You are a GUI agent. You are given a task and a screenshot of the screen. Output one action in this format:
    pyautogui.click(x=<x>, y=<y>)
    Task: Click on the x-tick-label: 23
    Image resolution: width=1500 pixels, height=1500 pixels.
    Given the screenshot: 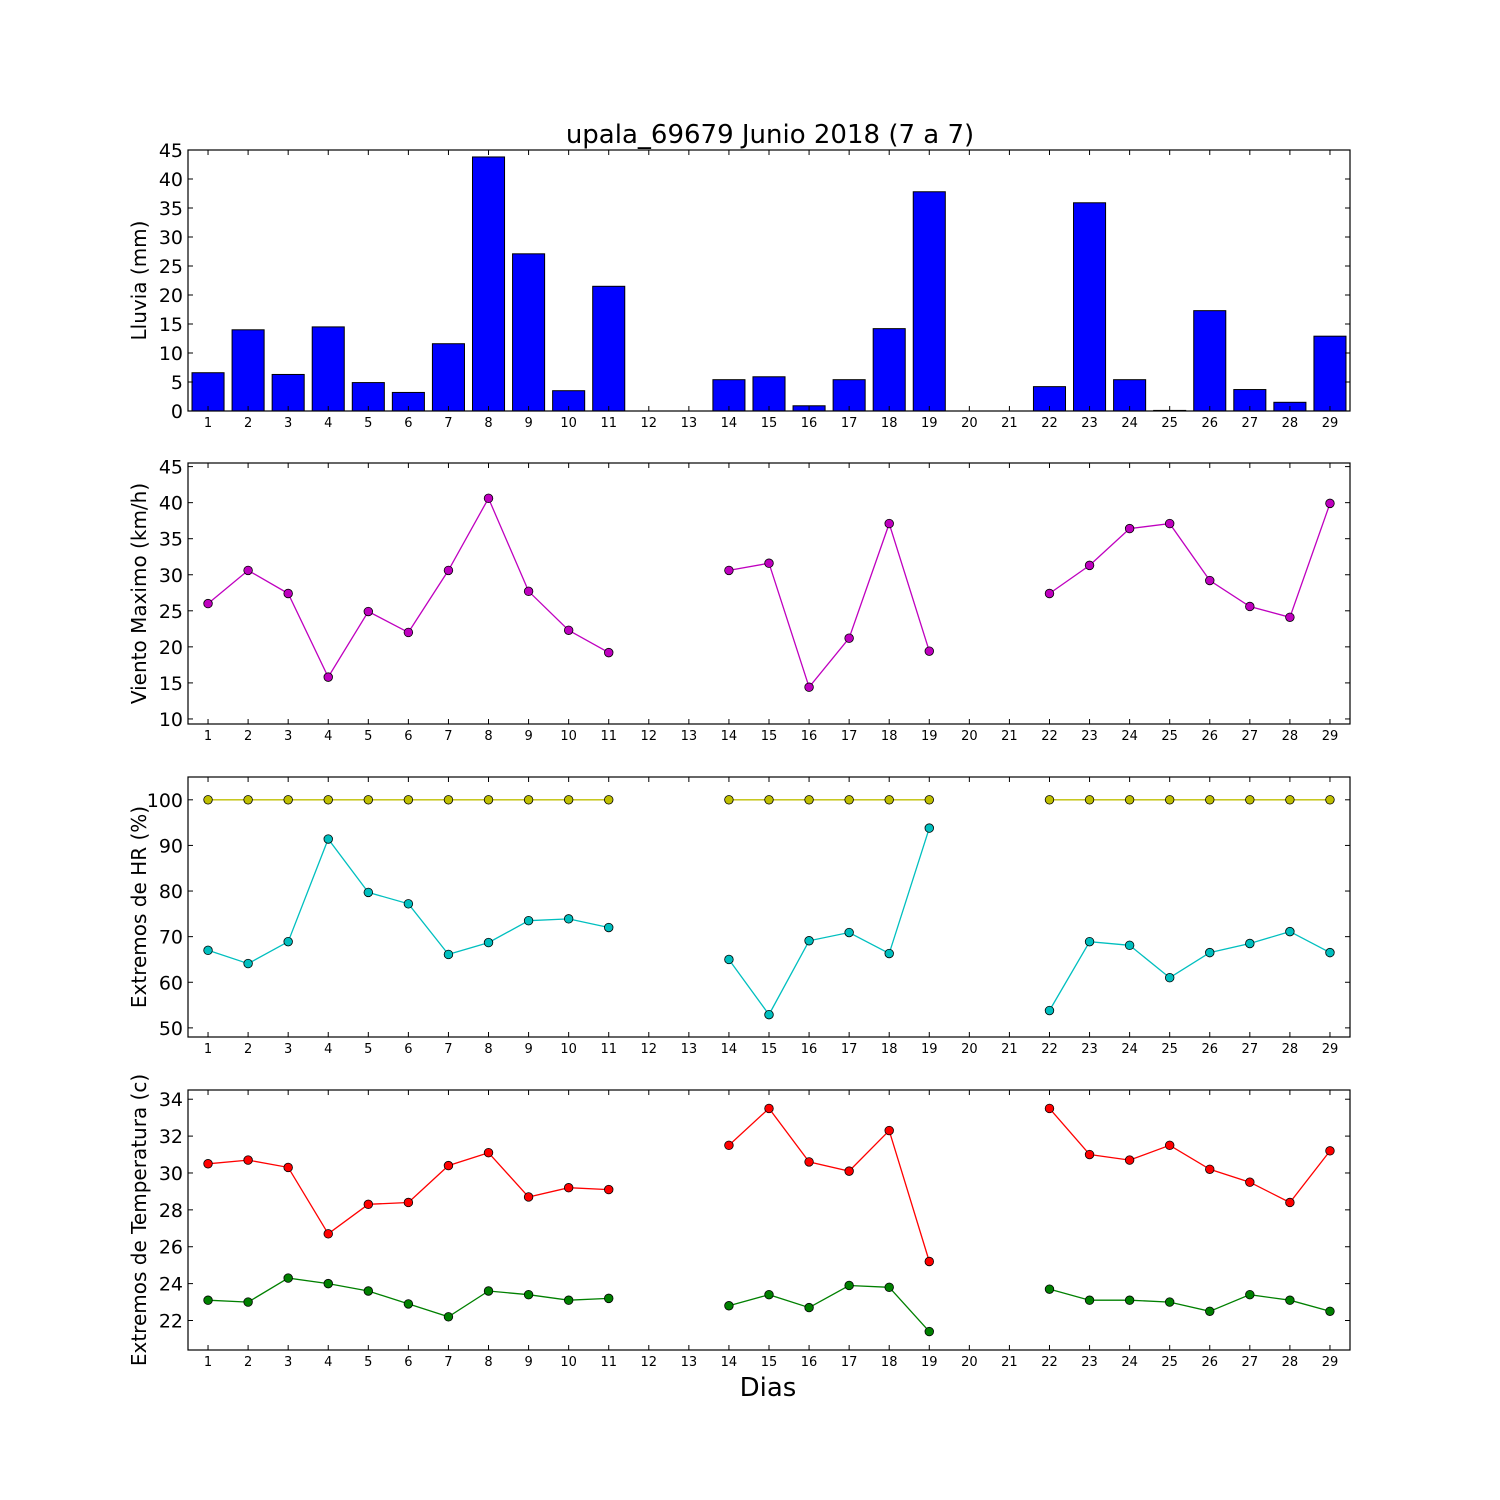 What is the action you would take?
    pyautogui.click(x=1089, y=1362)
    